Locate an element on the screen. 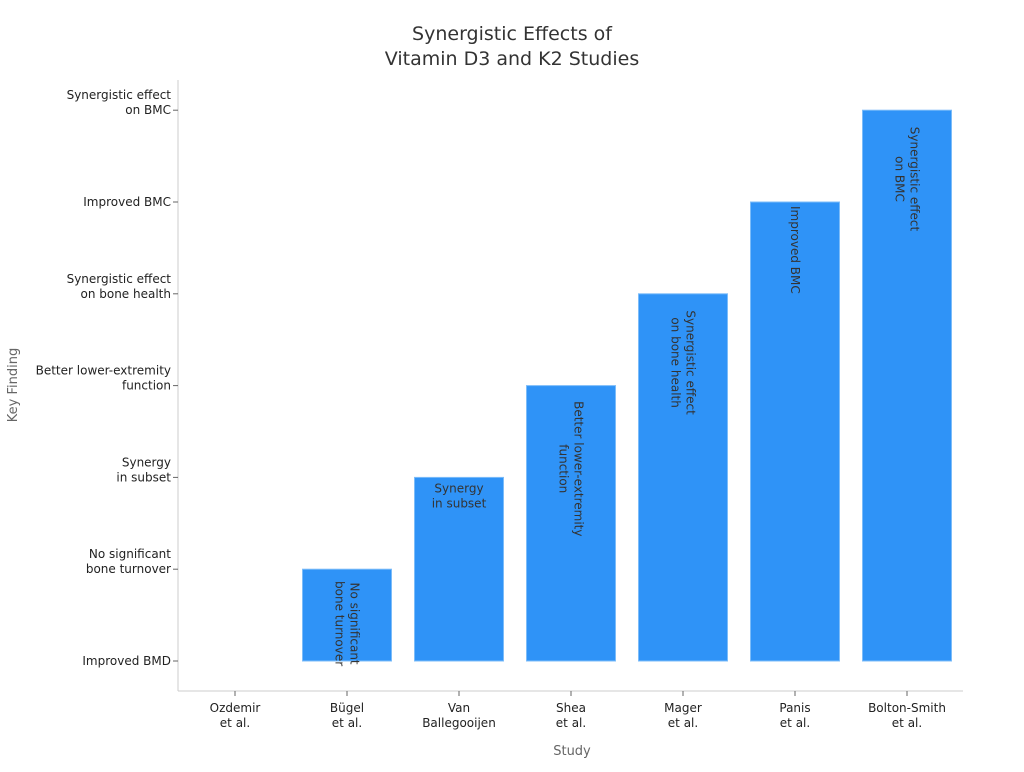 The width and height of the screenshot is (1024, 772). bar-label: Synergy in subset is located at coordinates (459, 495).